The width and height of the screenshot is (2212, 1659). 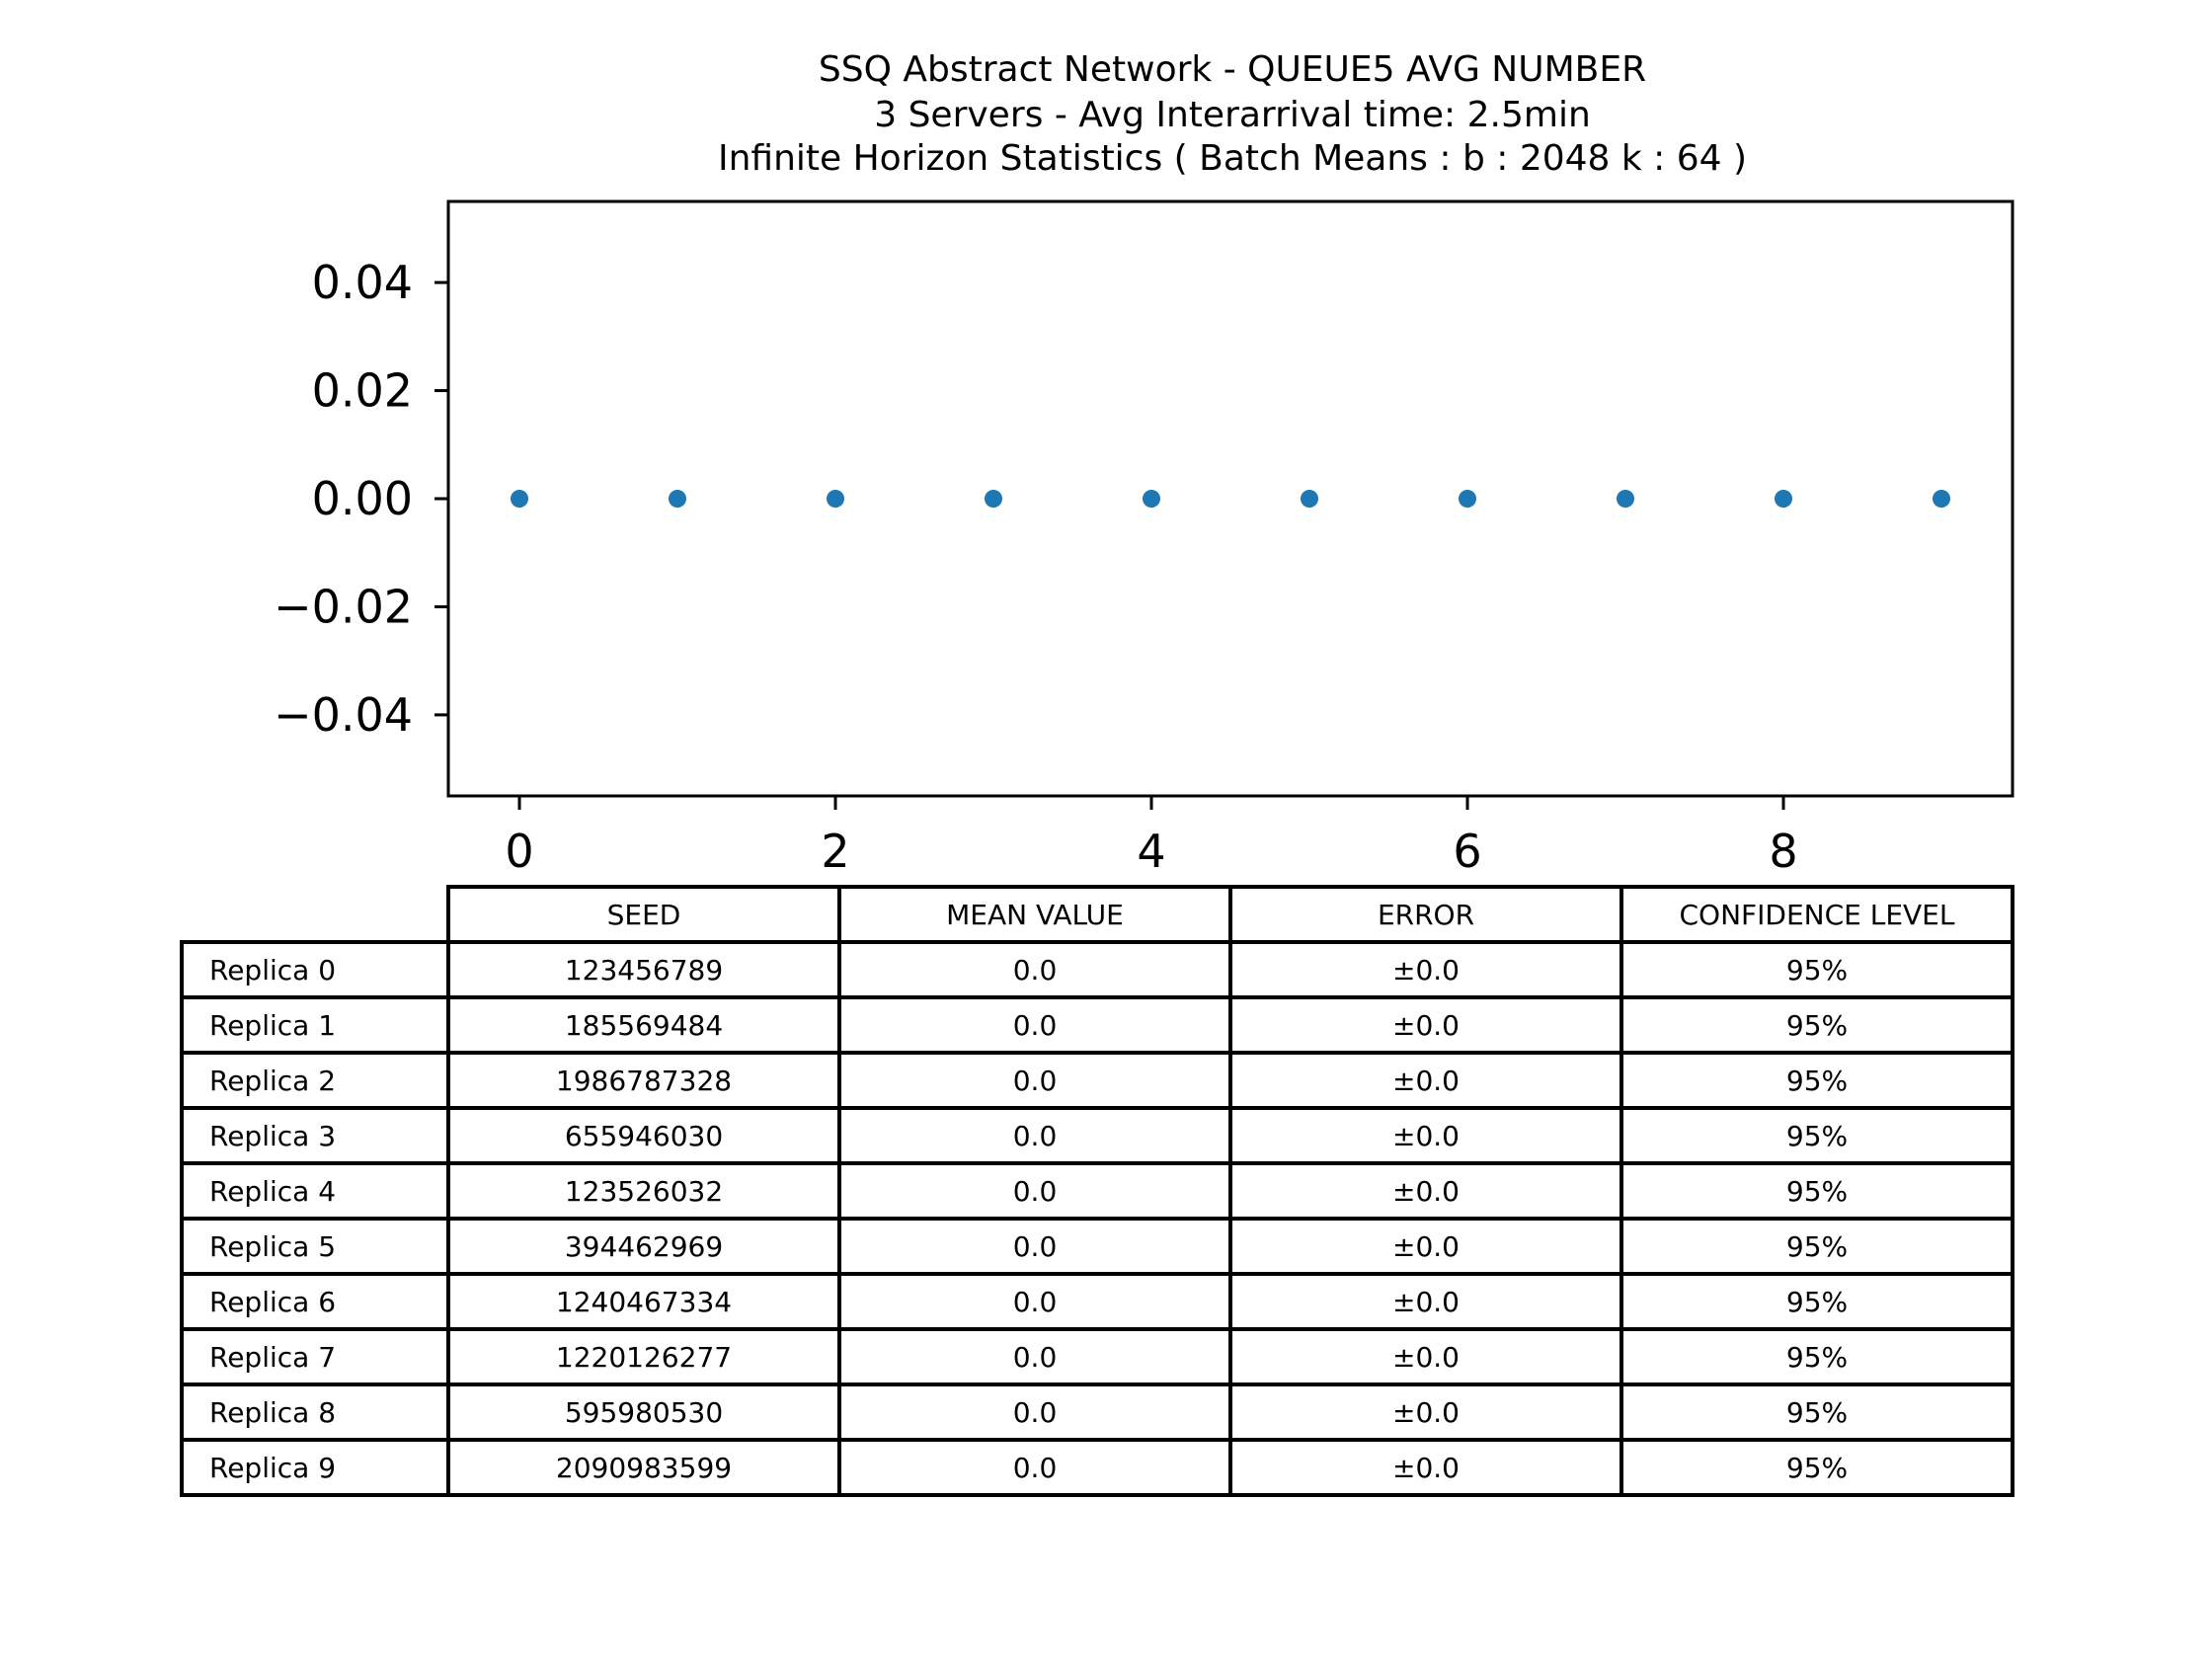 I want to click on seed-cell: 1220126277, so click(x=644, y=1357).